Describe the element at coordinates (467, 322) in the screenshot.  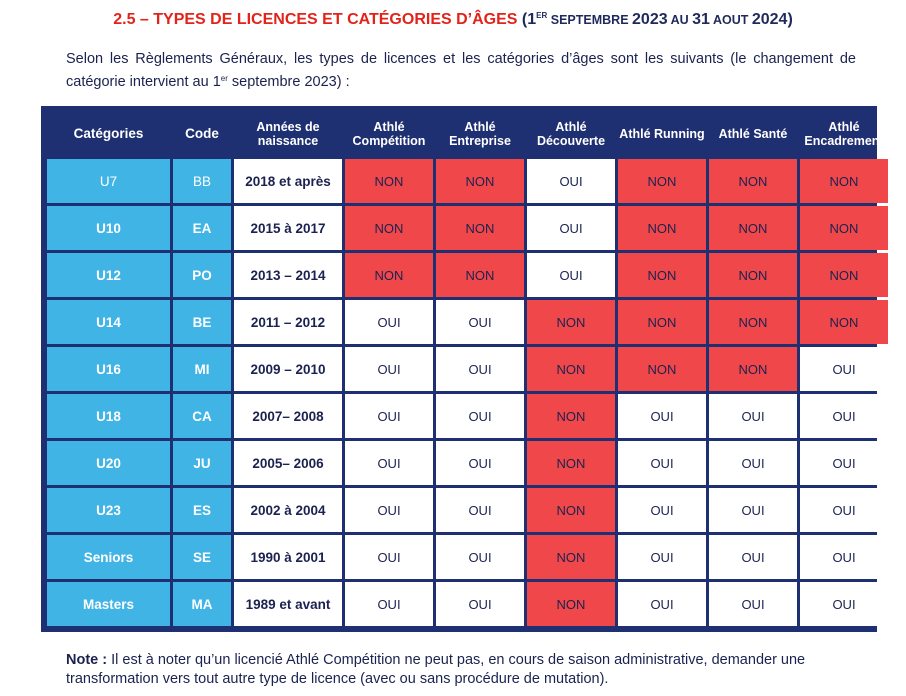
I see `table-row: U14 BE 2011 – 2012 OUI OUI NON NON NON NON` at that location.